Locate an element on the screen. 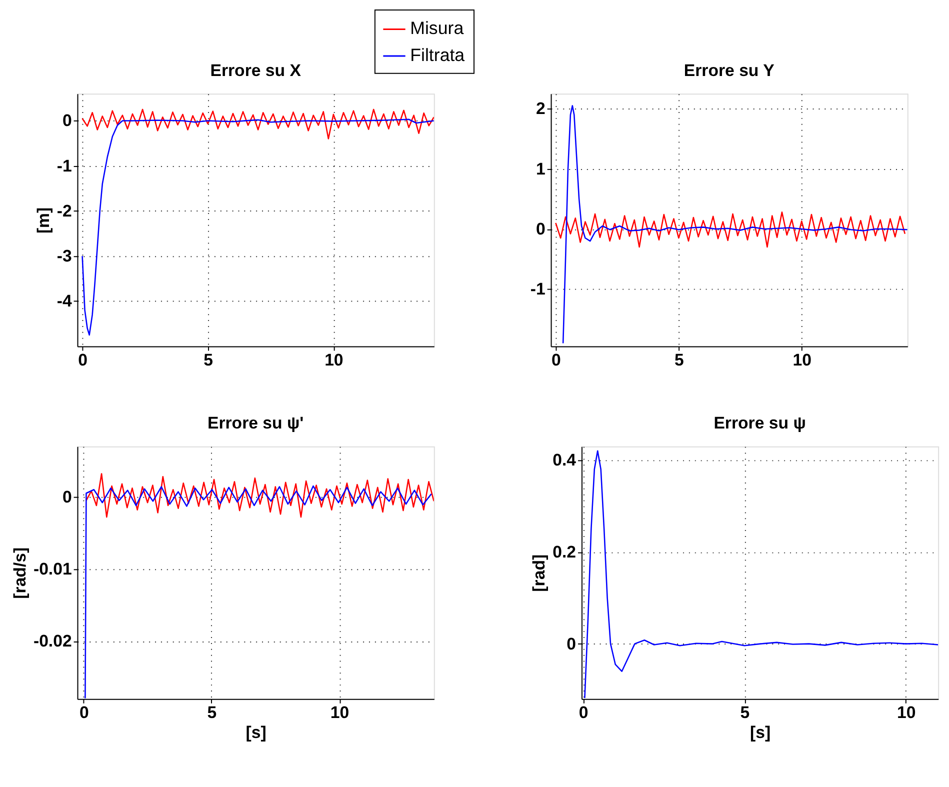  y-tick-label: -2 is located at coordinates (64, 210).